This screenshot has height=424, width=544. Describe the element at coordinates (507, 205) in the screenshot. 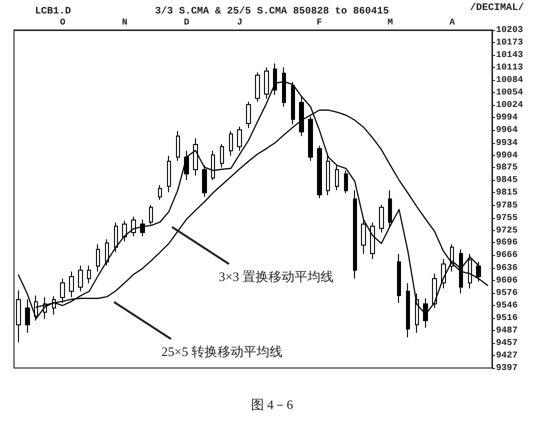

I see `y-tick-label: 9785` at that location.